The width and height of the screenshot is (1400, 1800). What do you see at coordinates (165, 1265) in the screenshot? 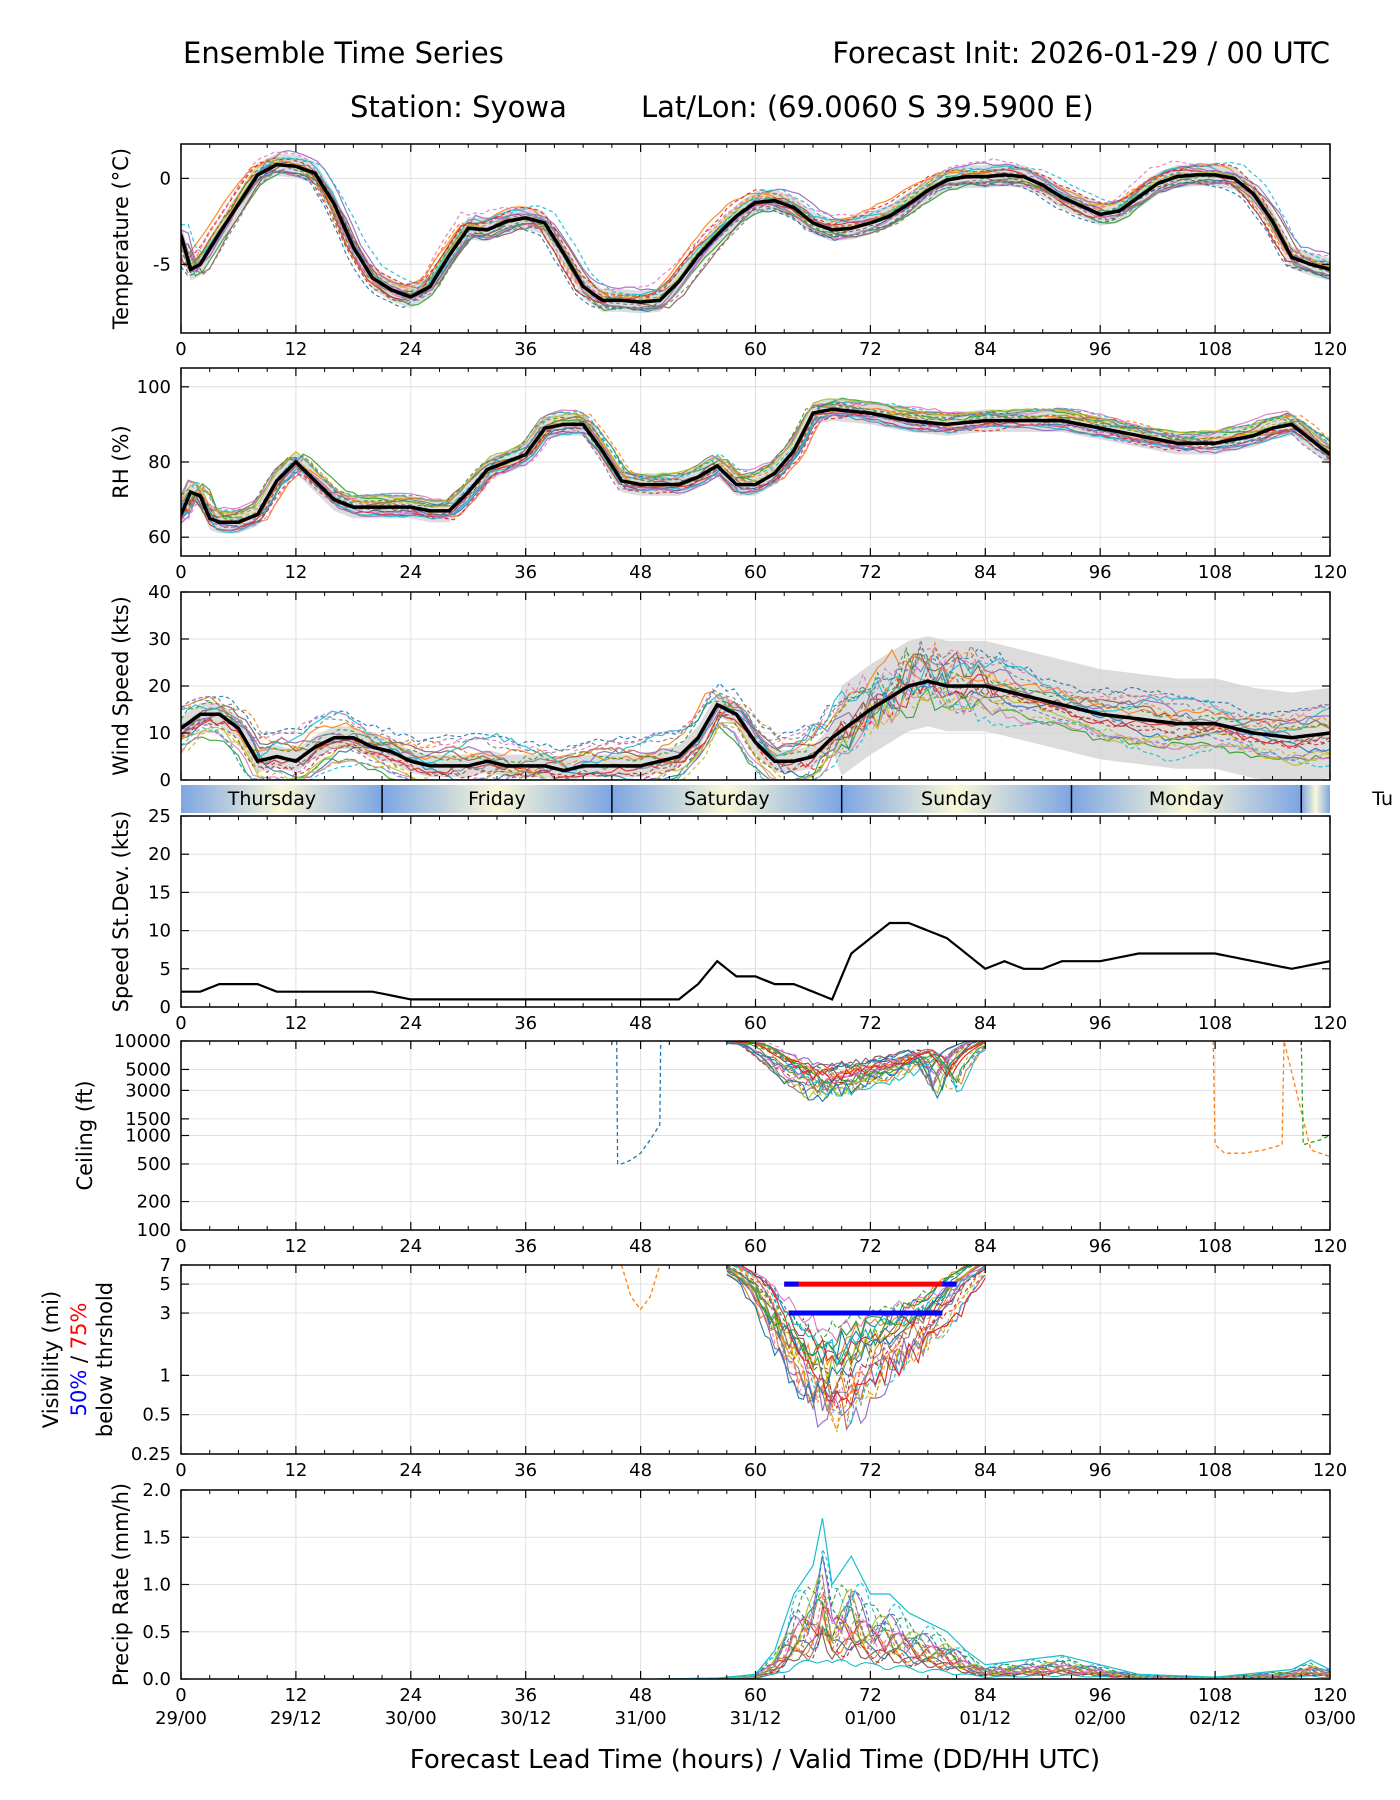
I see `y-tick-label: 7` at bounding box center [165, 1265].